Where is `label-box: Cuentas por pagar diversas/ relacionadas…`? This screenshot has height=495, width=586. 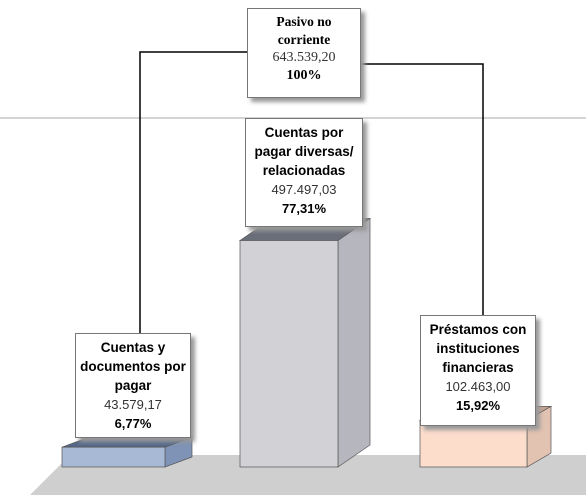
label-box: Cuentas por pagar diversas/ relacionadas… is located at coordinates (304, 172).